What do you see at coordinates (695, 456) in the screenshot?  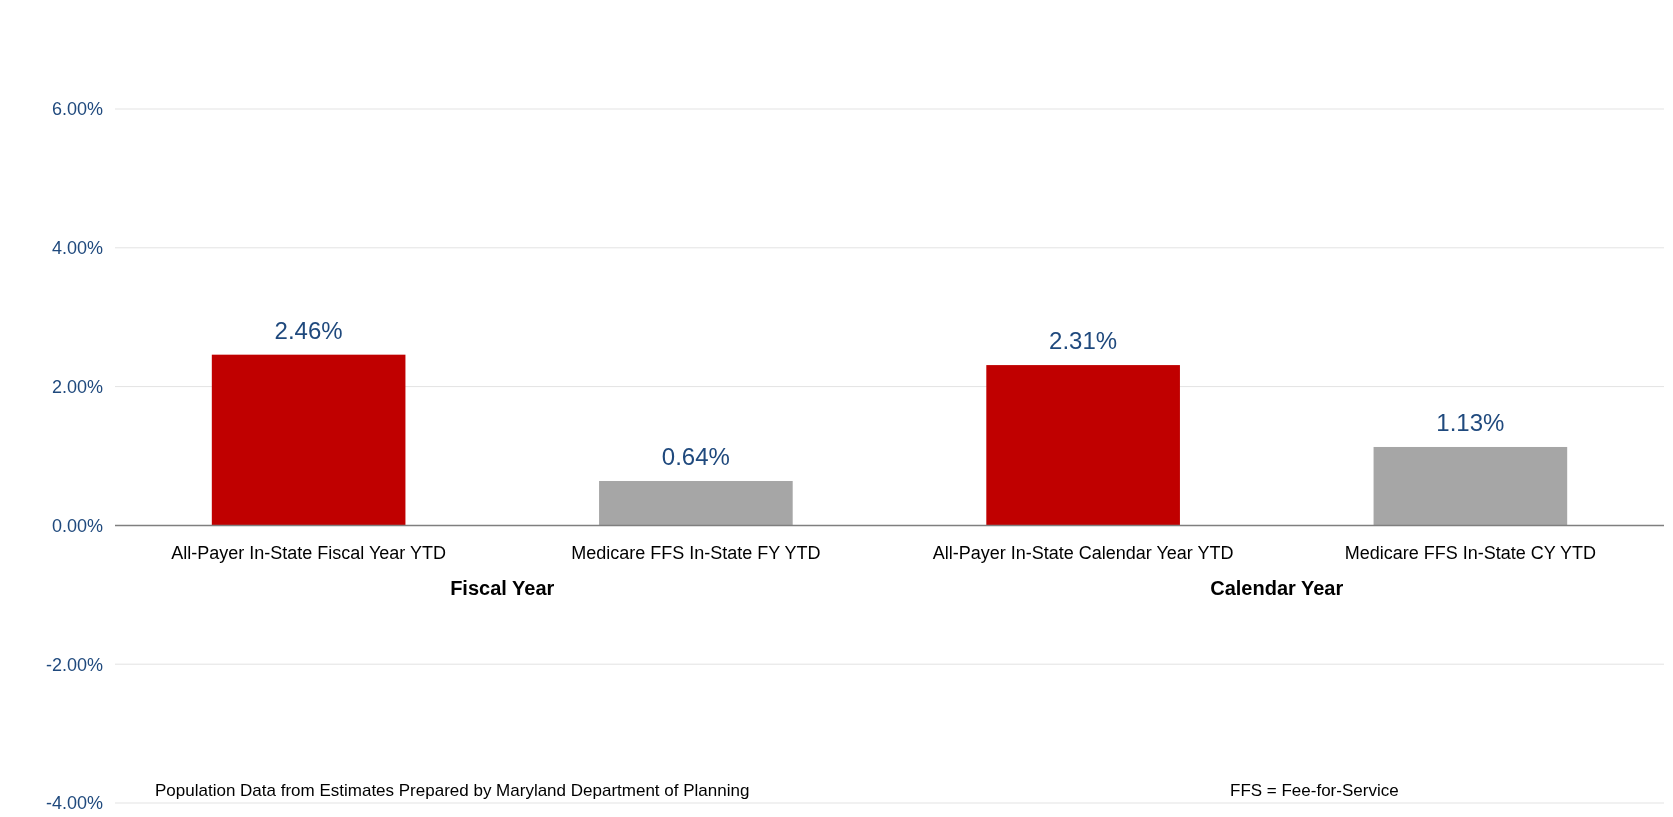 I see `data-label: 0.64%` at bounding box center [695, 456].